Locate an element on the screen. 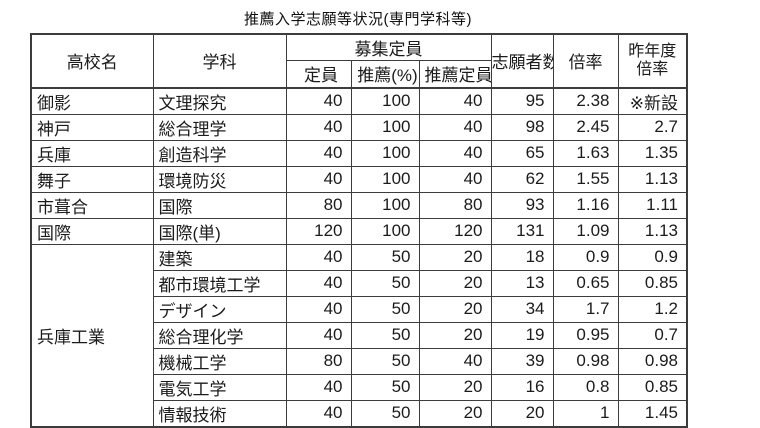  header-ratio: 倍率 is located at coordinates (585, 61).